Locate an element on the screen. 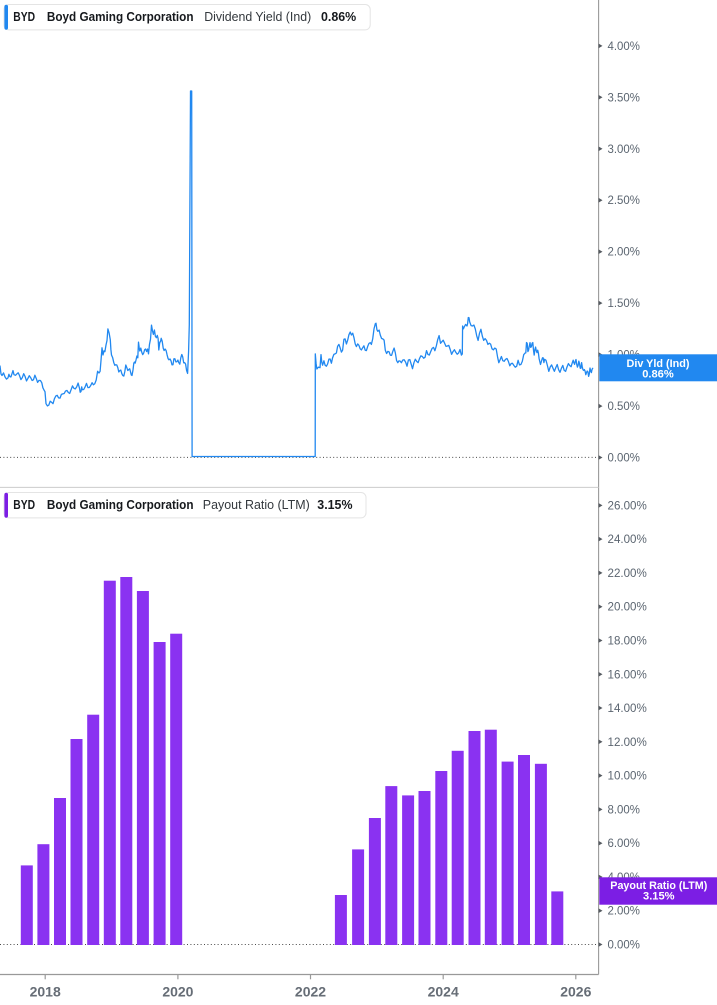 The height and width of the screenshot is (1005, 717). svg-text: 0.50% is located at coordinates (624, 406).